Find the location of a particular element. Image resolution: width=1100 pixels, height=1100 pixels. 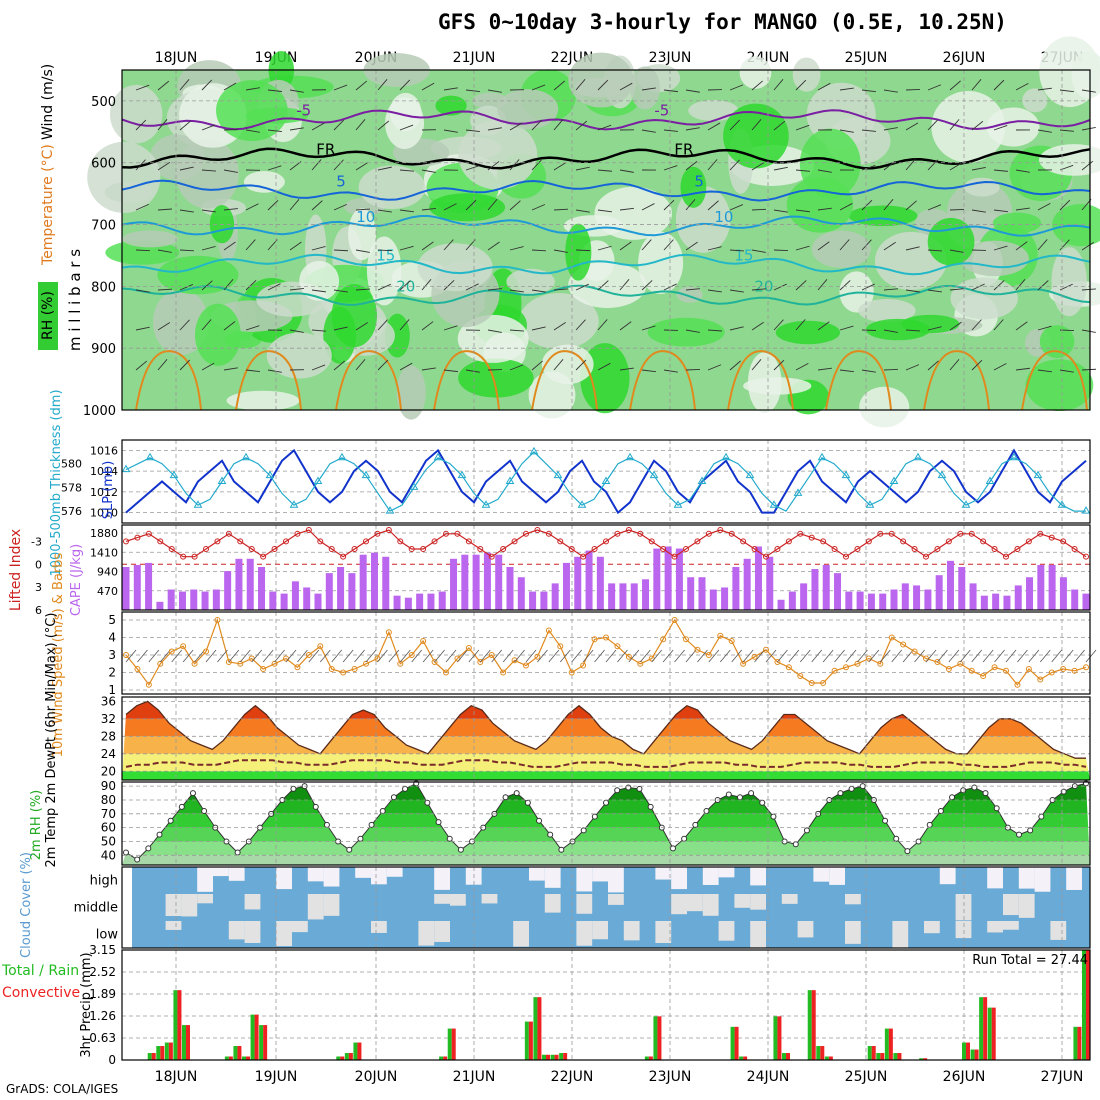

slp-ytick-1: 1012 is located at coordinates (104, 492).